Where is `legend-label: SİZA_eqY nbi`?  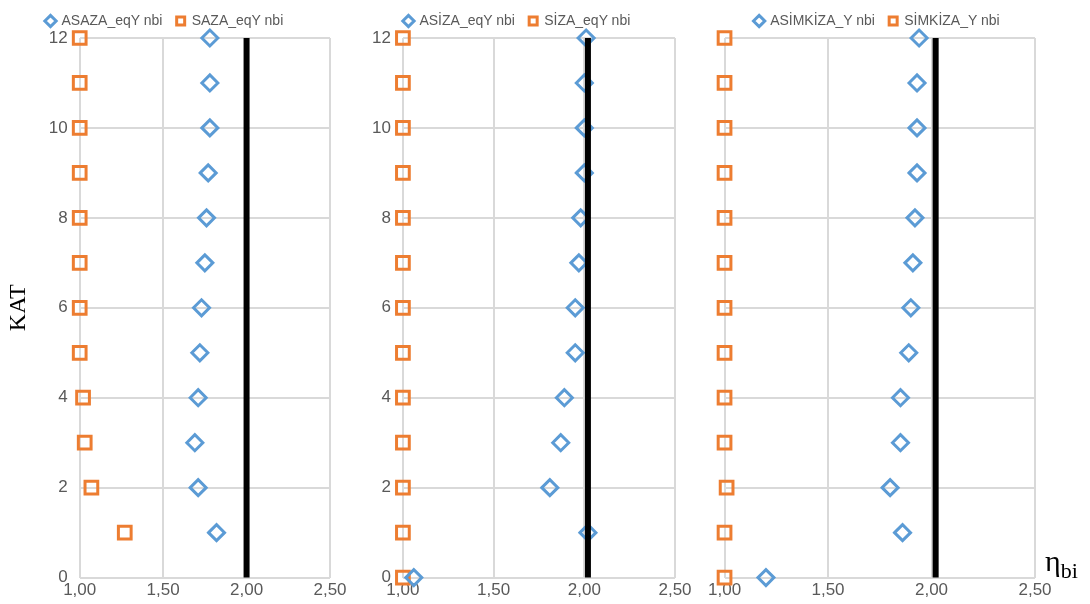 legend-label: SİZA_eqY nbi is located at coordinates (587, 19).